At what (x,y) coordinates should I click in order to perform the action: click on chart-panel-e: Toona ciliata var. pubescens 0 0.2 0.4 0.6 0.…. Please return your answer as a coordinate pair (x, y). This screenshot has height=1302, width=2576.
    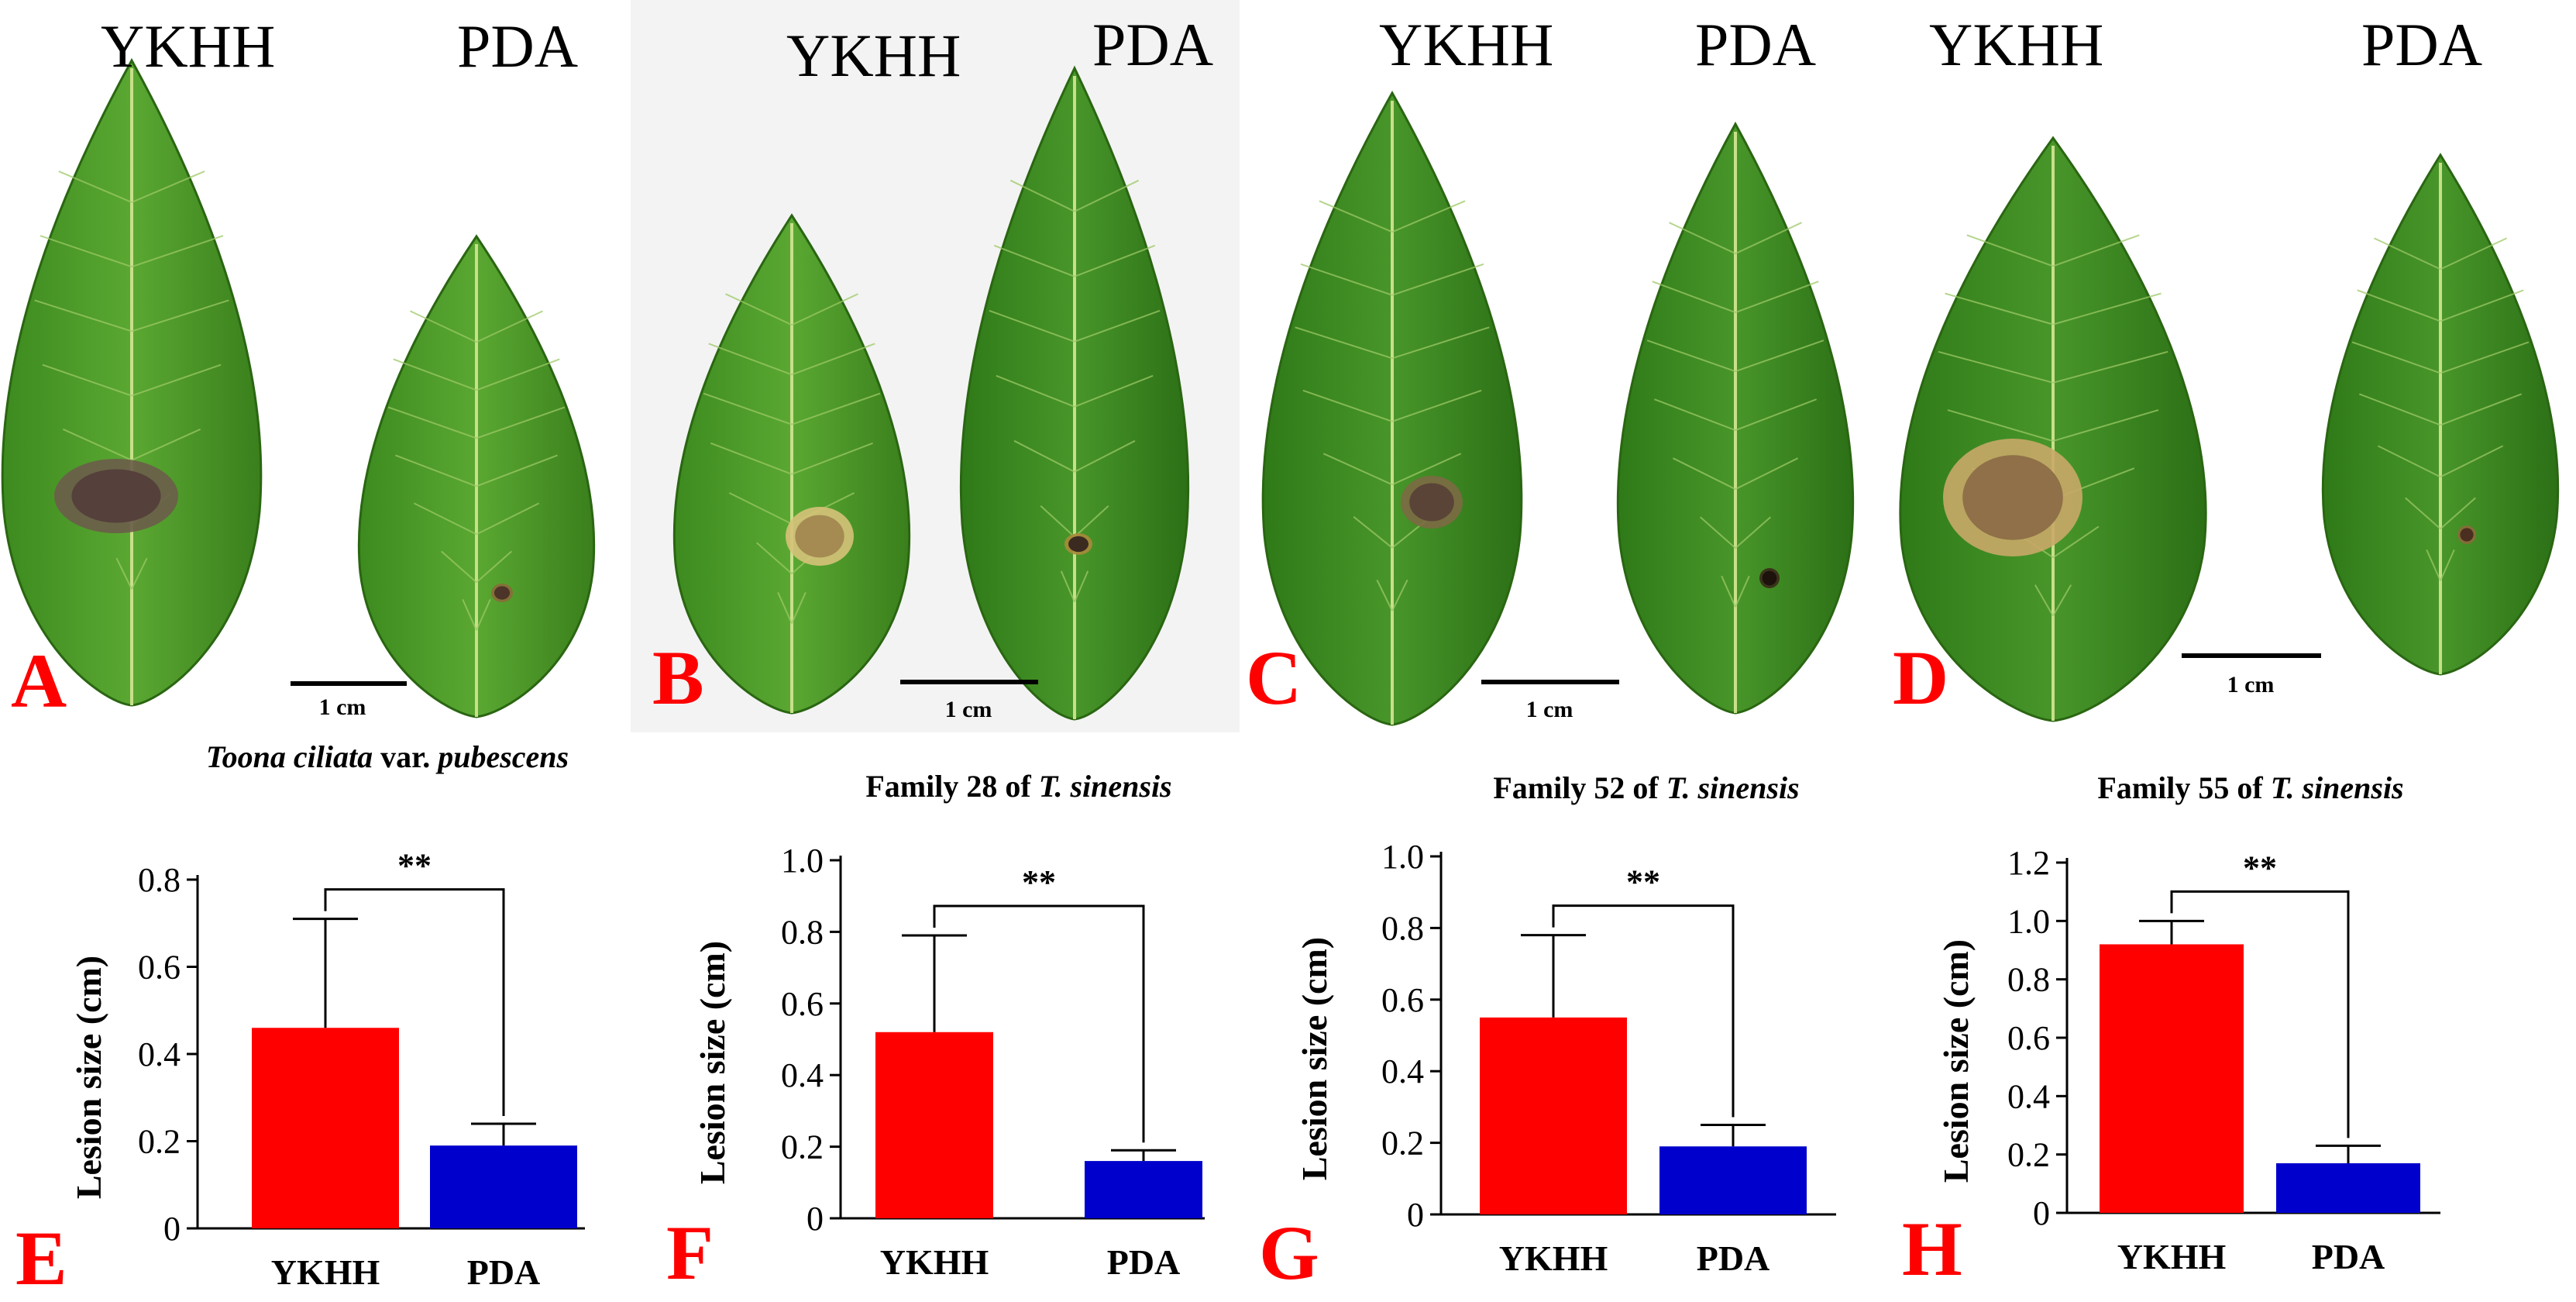
    Looking at the image, I should click on (300, 1020).